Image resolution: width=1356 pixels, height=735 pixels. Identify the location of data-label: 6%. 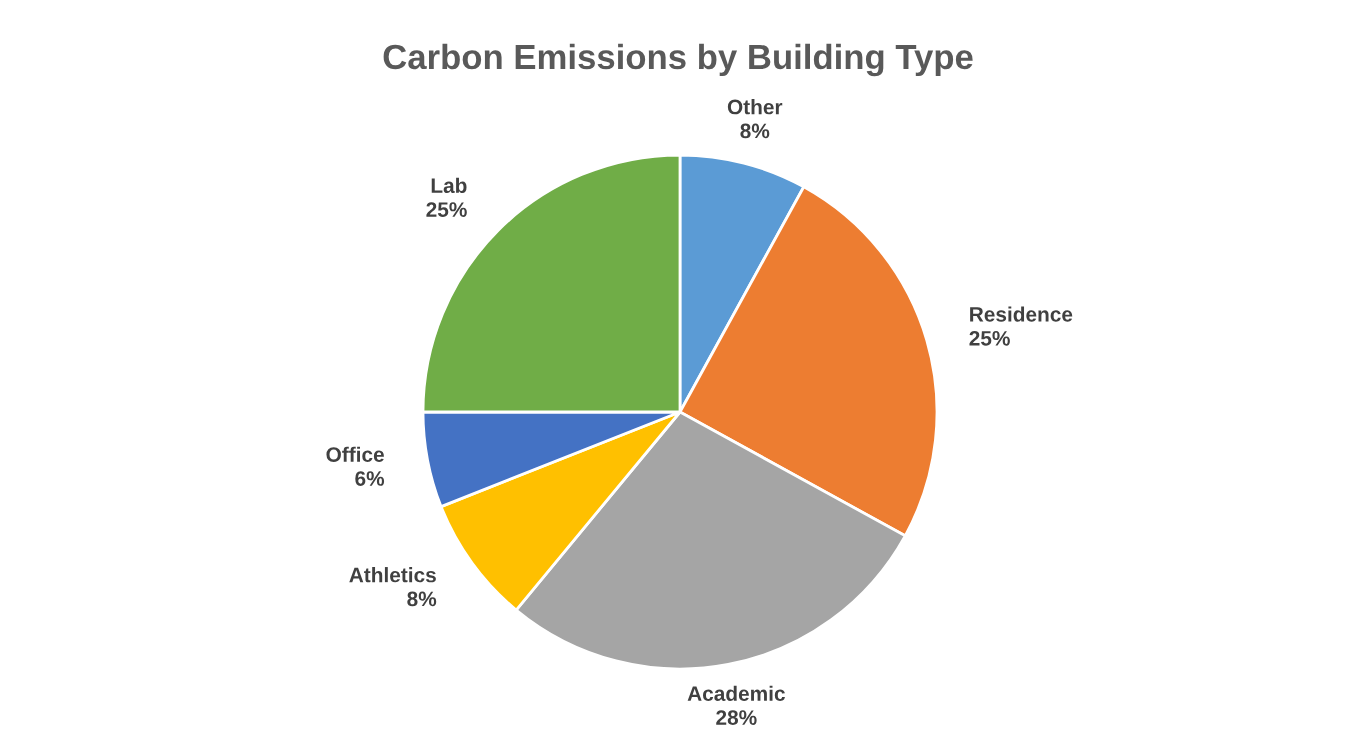
(370, 478).